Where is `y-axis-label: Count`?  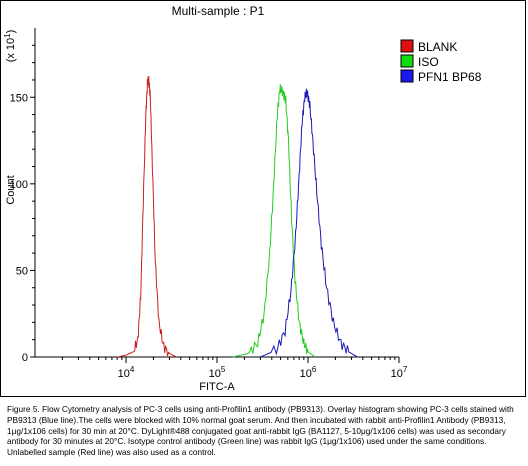
y-axis-label: Count is located at coordinates (11, 189).